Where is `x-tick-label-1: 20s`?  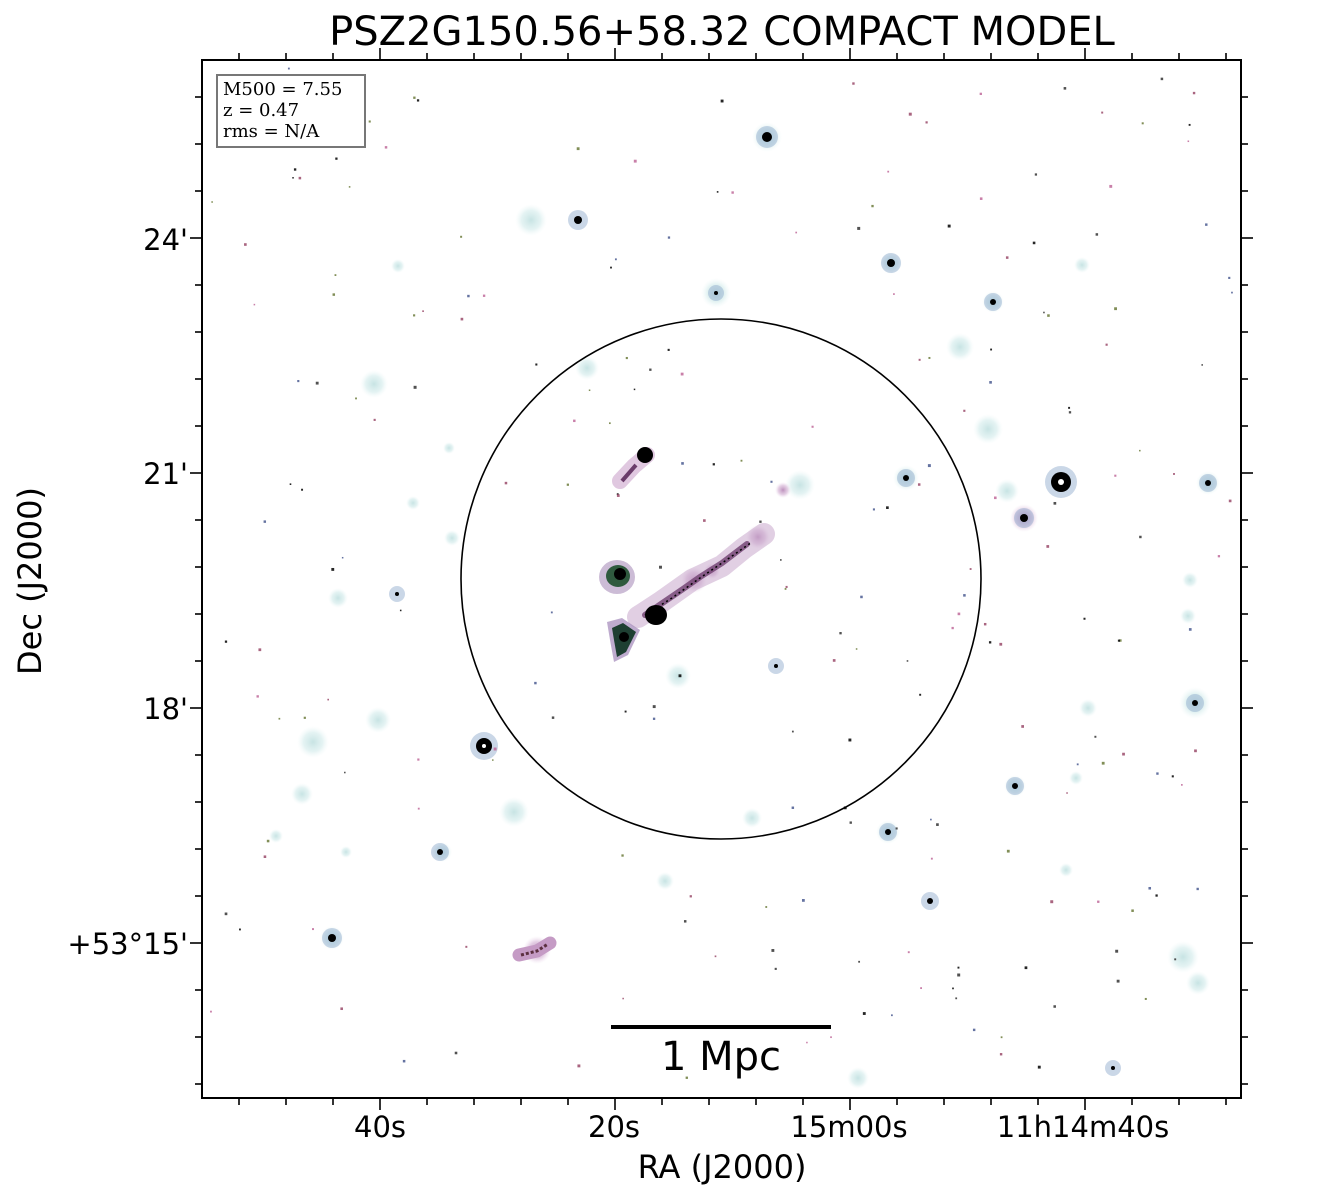 x-tick-label-1: 20s is located at coordinates (614, 1127).